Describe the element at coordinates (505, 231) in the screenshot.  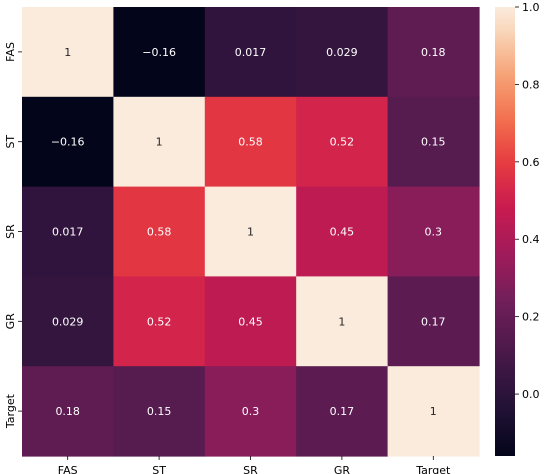
I see `colorbar` at that location.